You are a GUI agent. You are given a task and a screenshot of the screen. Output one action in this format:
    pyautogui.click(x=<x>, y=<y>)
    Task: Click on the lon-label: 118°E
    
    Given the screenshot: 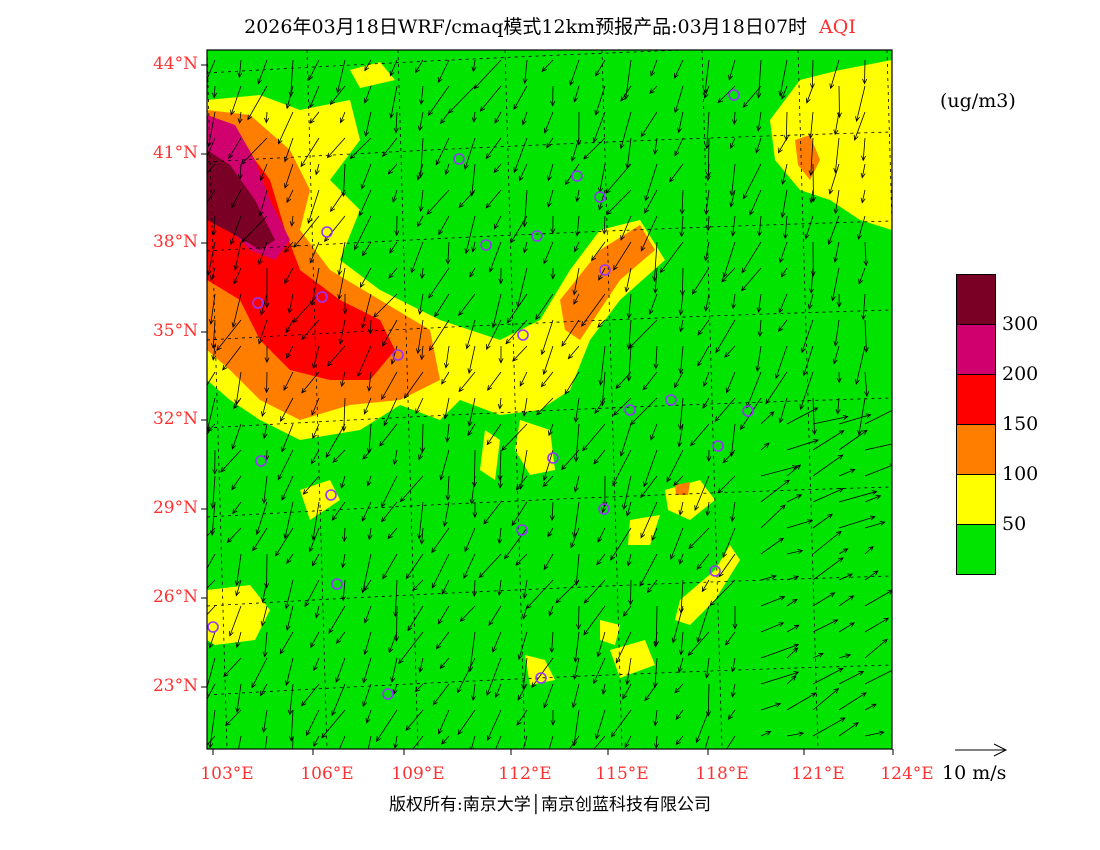 What is the action you would take?
    pyautogui.click(x=722, y=774)
    